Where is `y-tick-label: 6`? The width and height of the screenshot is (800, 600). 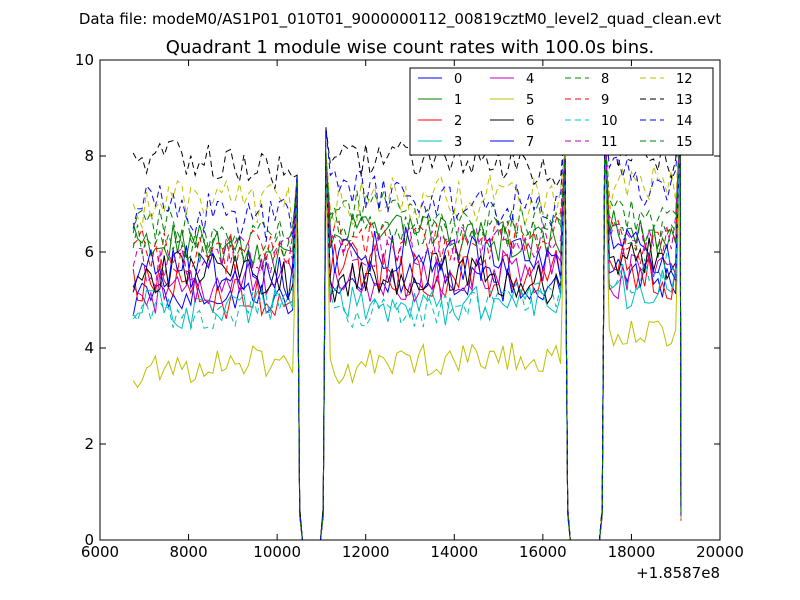 y-tick-label: 6 is located at coordinates (89, 252).